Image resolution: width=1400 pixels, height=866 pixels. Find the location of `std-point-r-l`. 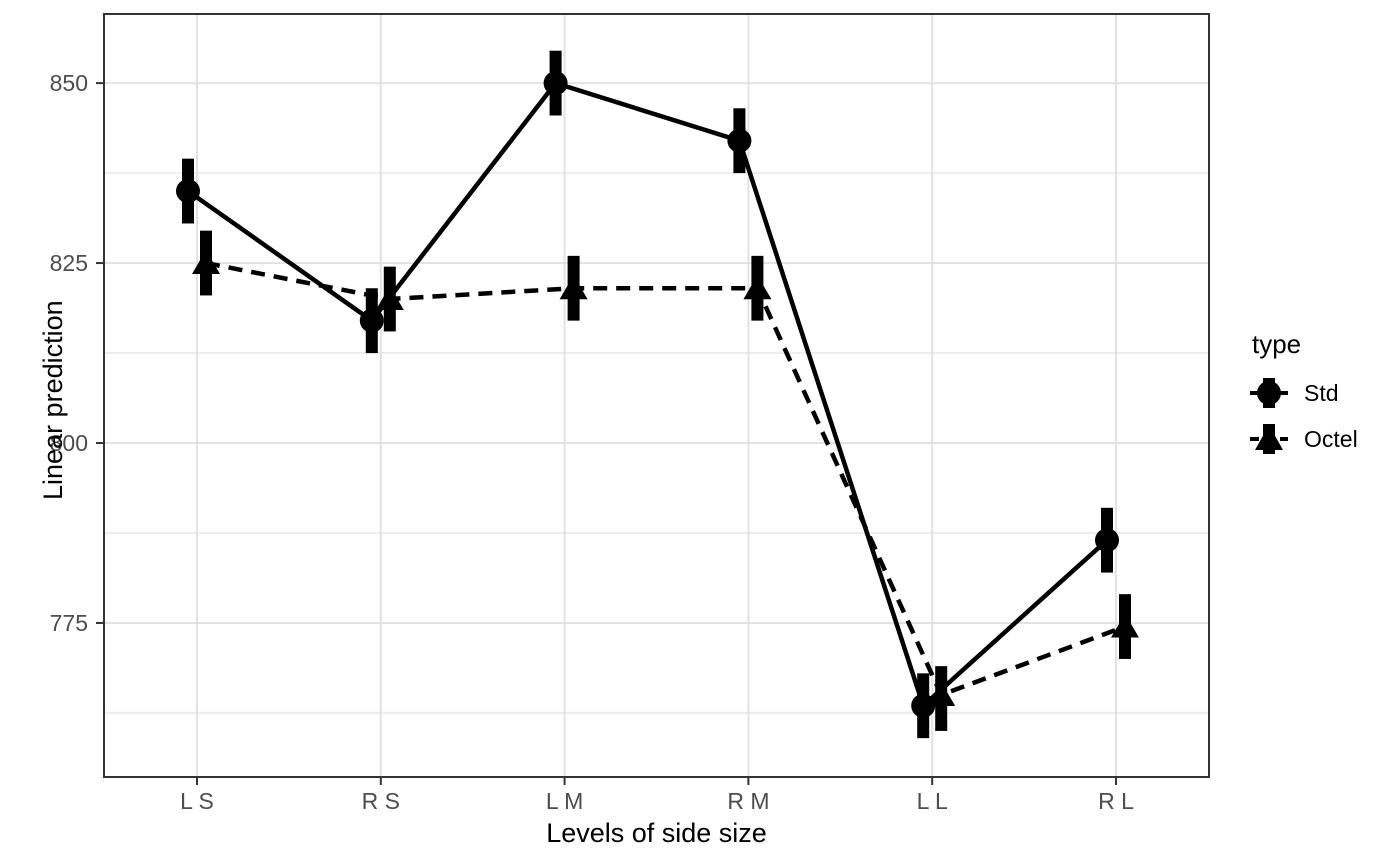

std-point-r-l is located at coordinates (1107, 540).